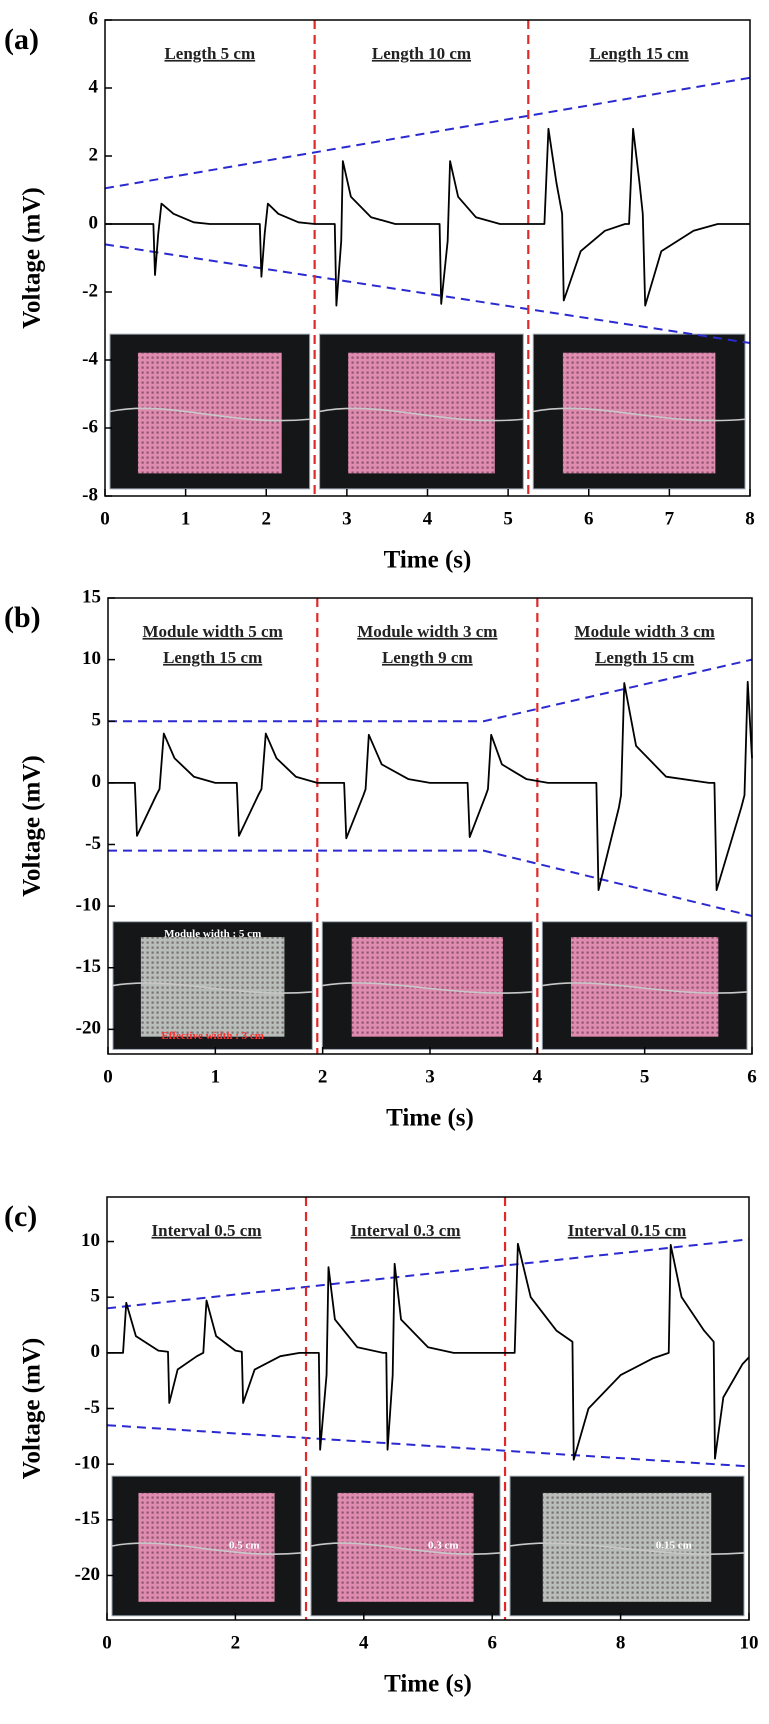 The width and height of the screenshot is (769, 1724). I want to click on panel-label: (c), so click(20, 1216).